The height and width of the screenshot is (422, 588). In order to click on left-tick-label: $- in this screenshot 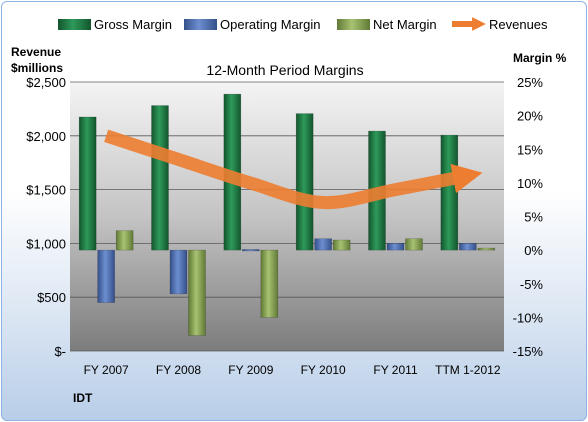, I will do `click(60, 351)`.